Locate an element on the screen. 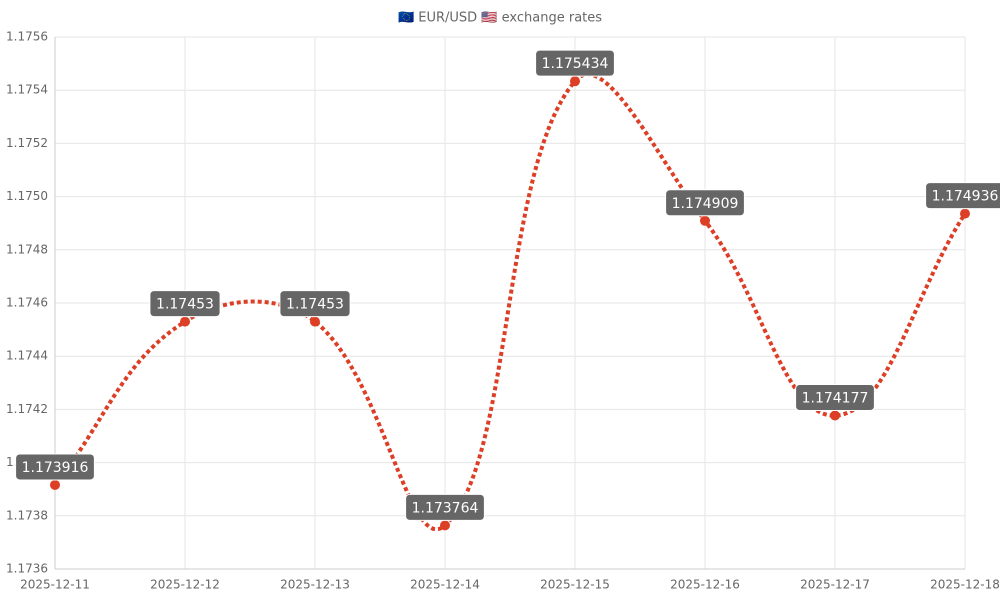 Image resolution: width=1000 pixels, height=600 pixels. x-tick-label: 2025-12-14 is located at coordinates (445, 585).